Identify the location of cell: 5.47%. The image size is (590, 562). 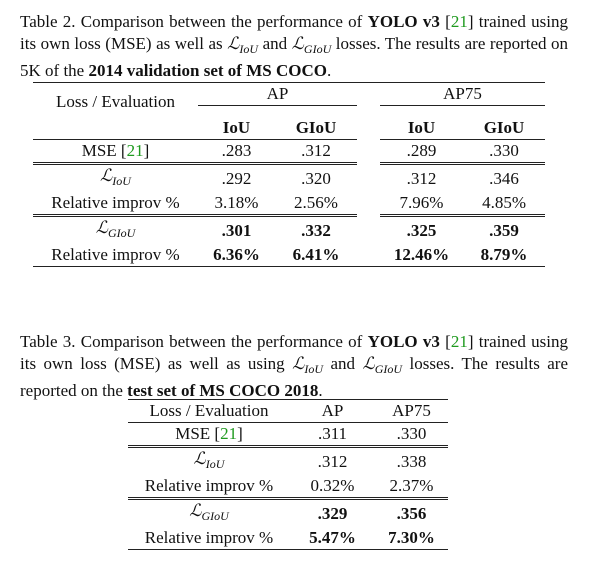
(332, 538).